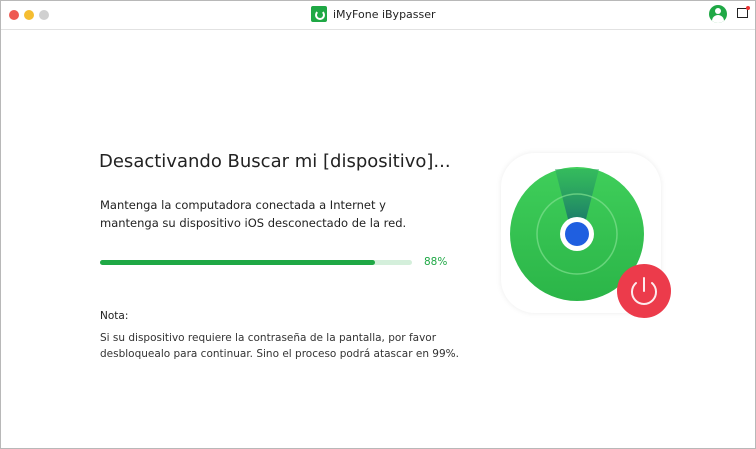 The width and height of the screenshot is (756, 449). What do you see at coordinates (14, 15) in the screenshot?
I see `close-button` at bounding box center [14, 15].